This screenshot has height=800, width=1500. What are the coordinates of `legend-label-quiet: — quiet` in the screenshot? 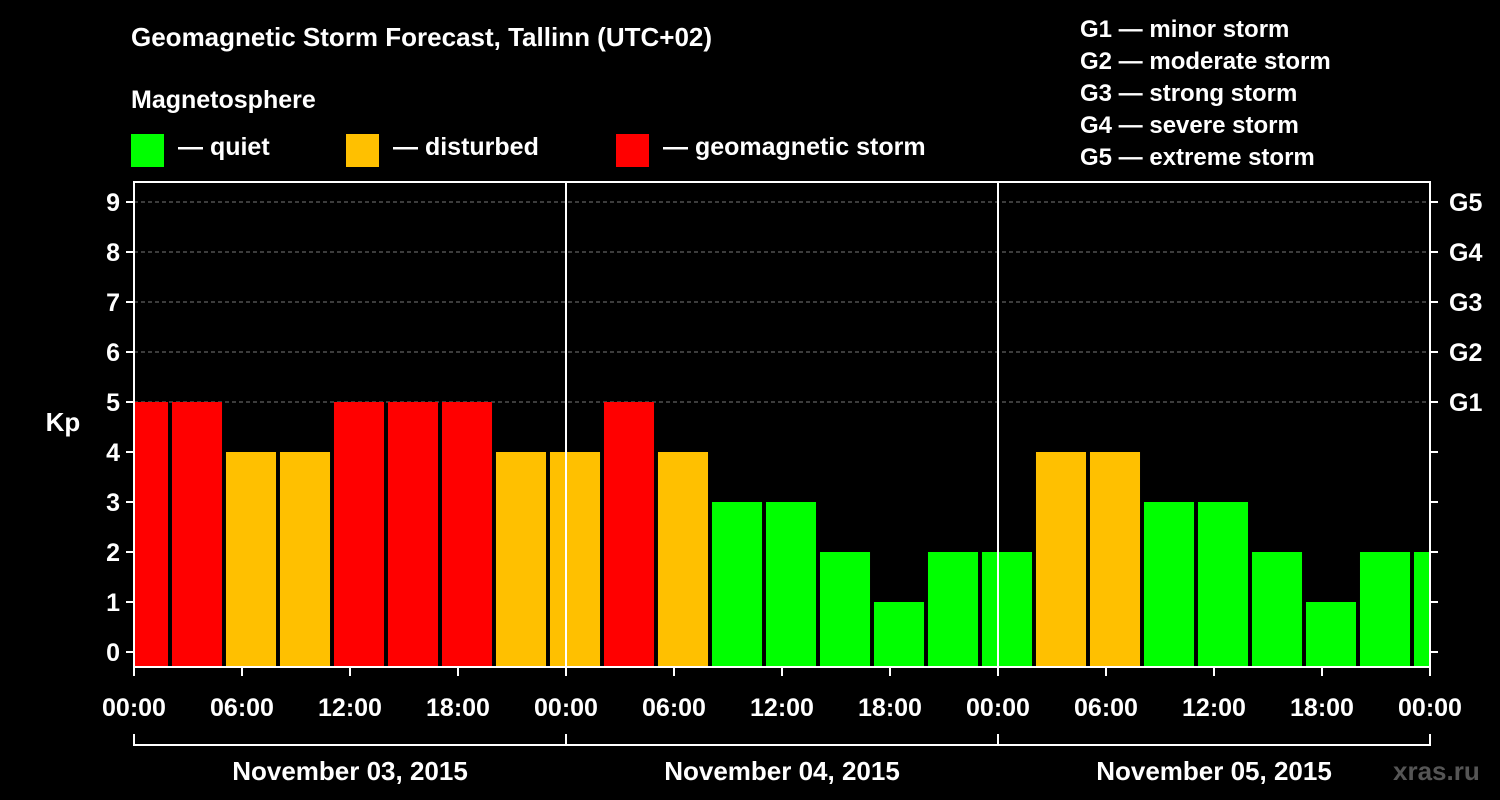 It's located at (224, 147).